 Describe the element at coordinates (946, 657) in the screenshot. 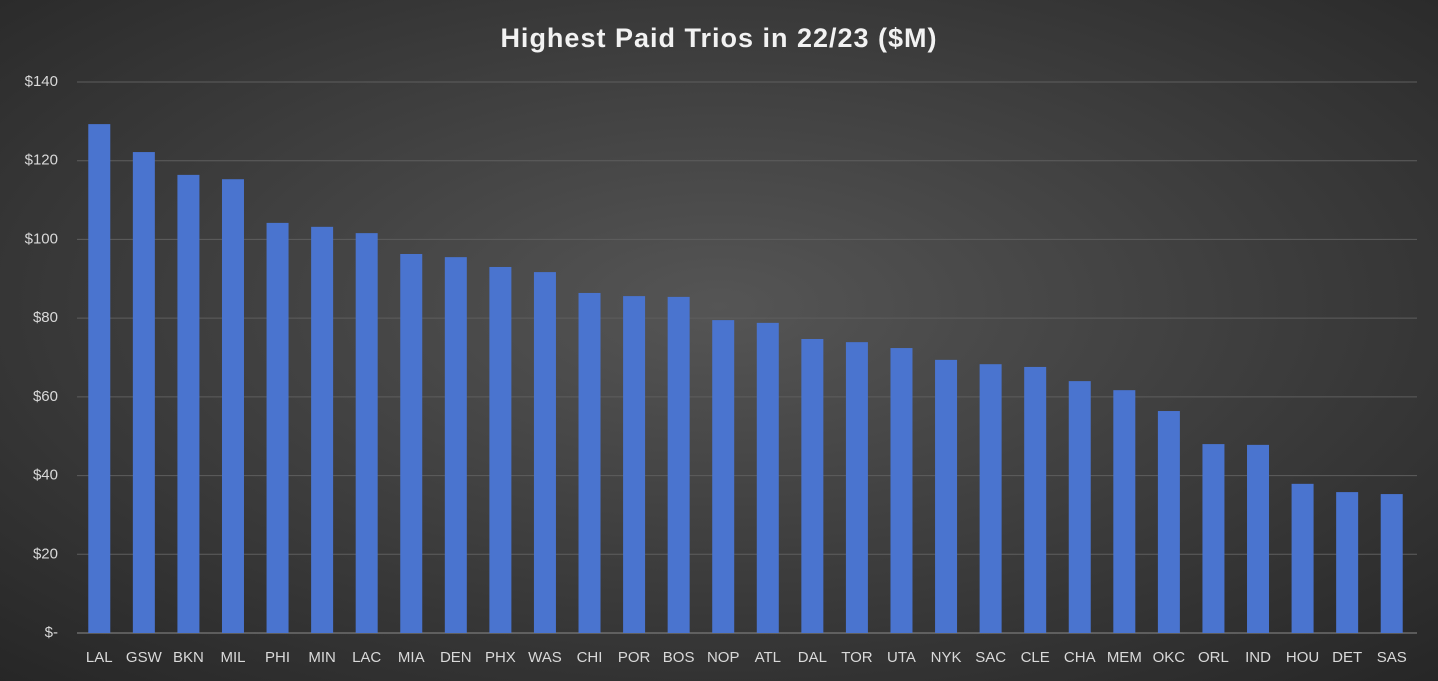

I see `x-tick-label: NYK` at that location.